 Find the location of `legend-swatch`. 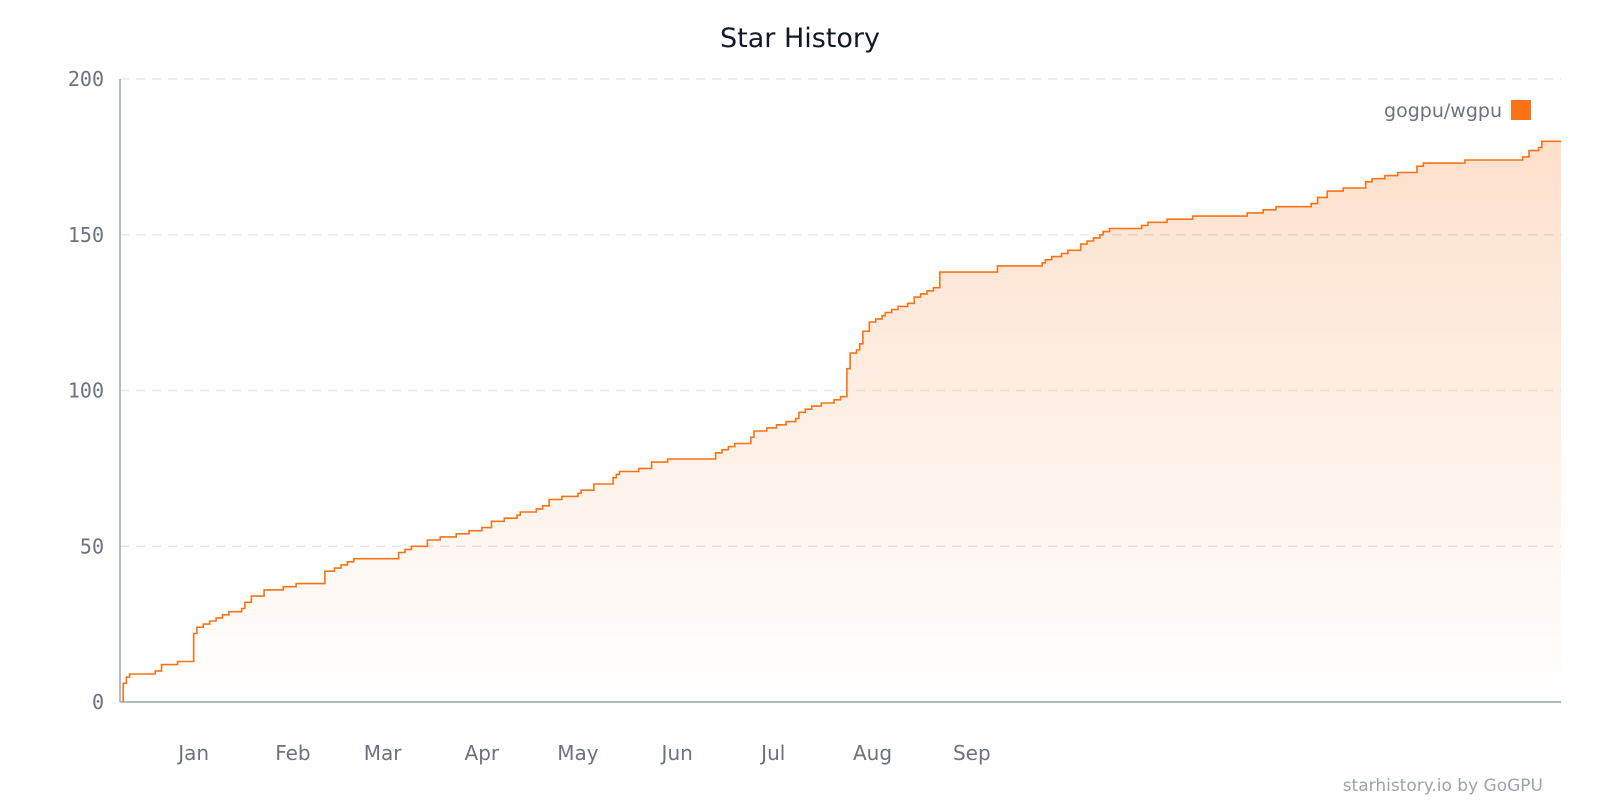

legend-swatch is located at coordinates (1521, 110).